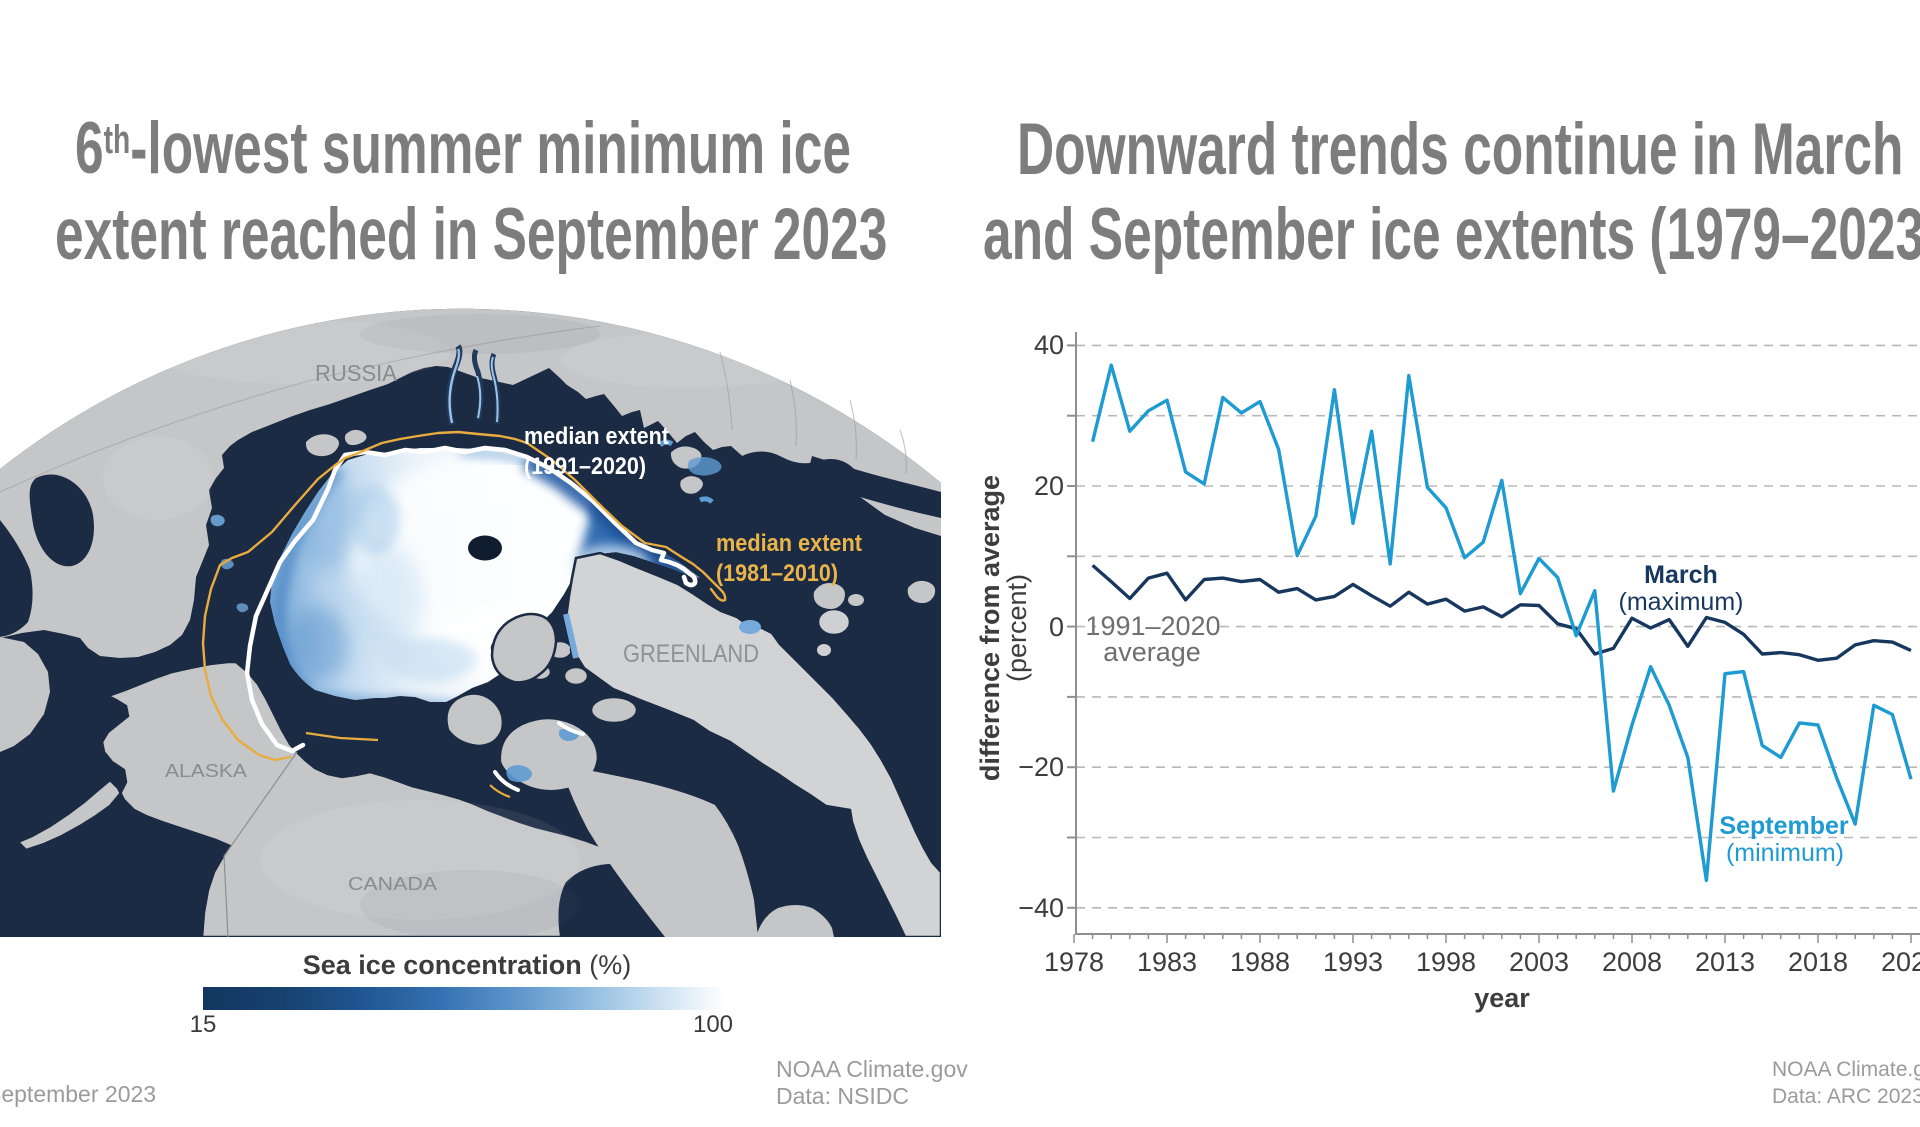 The image size is (1920, 1127). What do you see at coordinates (1725, 962) in the screenshot?
I see `svg-text: 2013` at bounding box center [1725, 962].